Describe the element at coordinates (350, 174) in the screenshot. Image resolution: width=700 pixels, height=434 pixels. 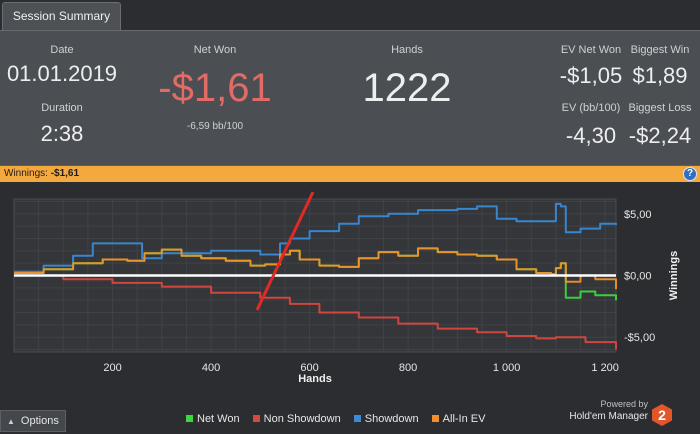
I see `winnings-bar: Winnings: -$1,61 ?` at that location.